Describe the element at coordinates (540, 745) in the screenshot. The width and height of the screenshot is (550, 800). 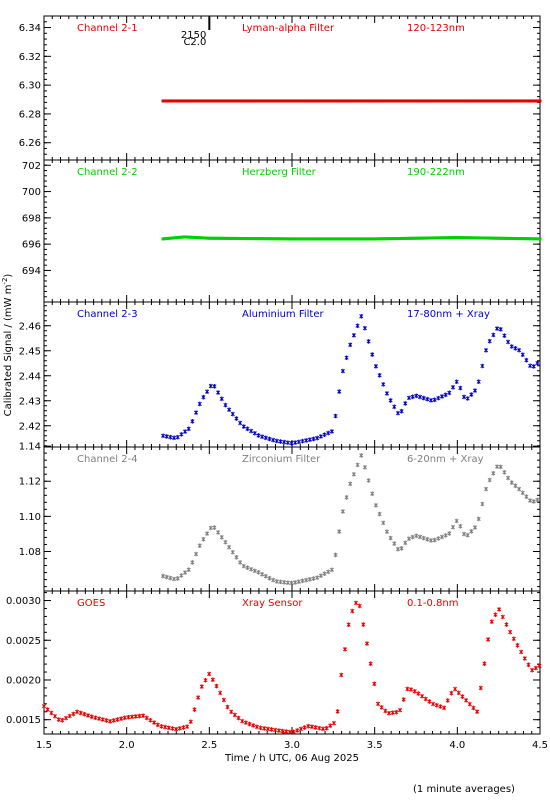
I see `x-tick-label: 4.5` at that location.